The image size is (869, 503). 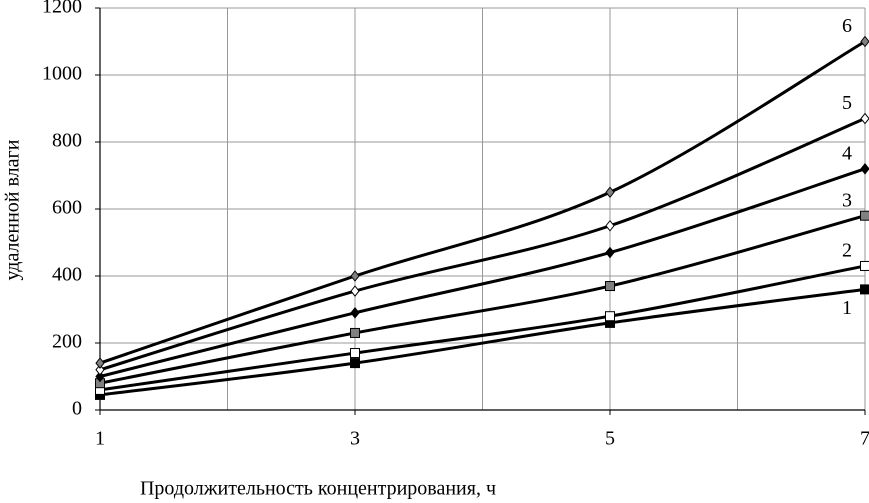 What do you see at coordinates (13, 209) in the screenshot?
I see `y-axis-label: удаленной влаги` at bounding box center [13, 209].